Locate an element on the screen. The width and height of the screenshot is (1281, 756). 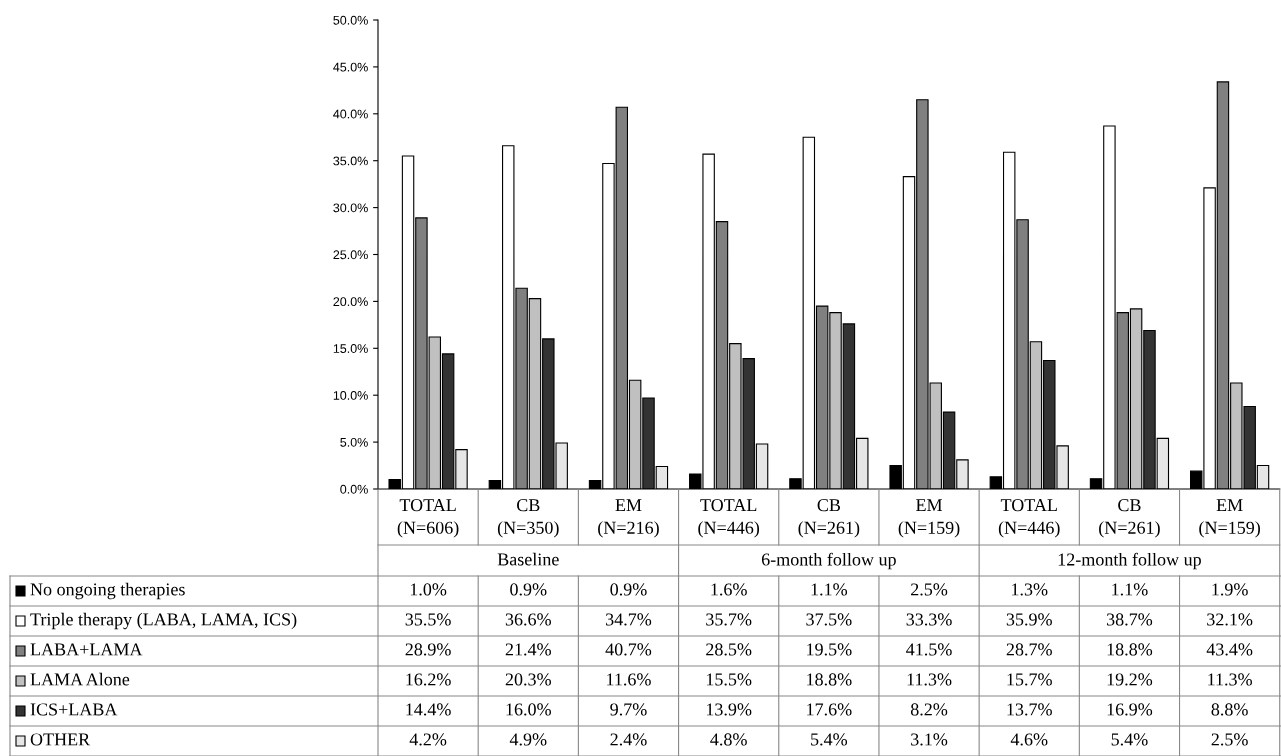
data-label: 1.3% is located at coordinates (1030, 589).